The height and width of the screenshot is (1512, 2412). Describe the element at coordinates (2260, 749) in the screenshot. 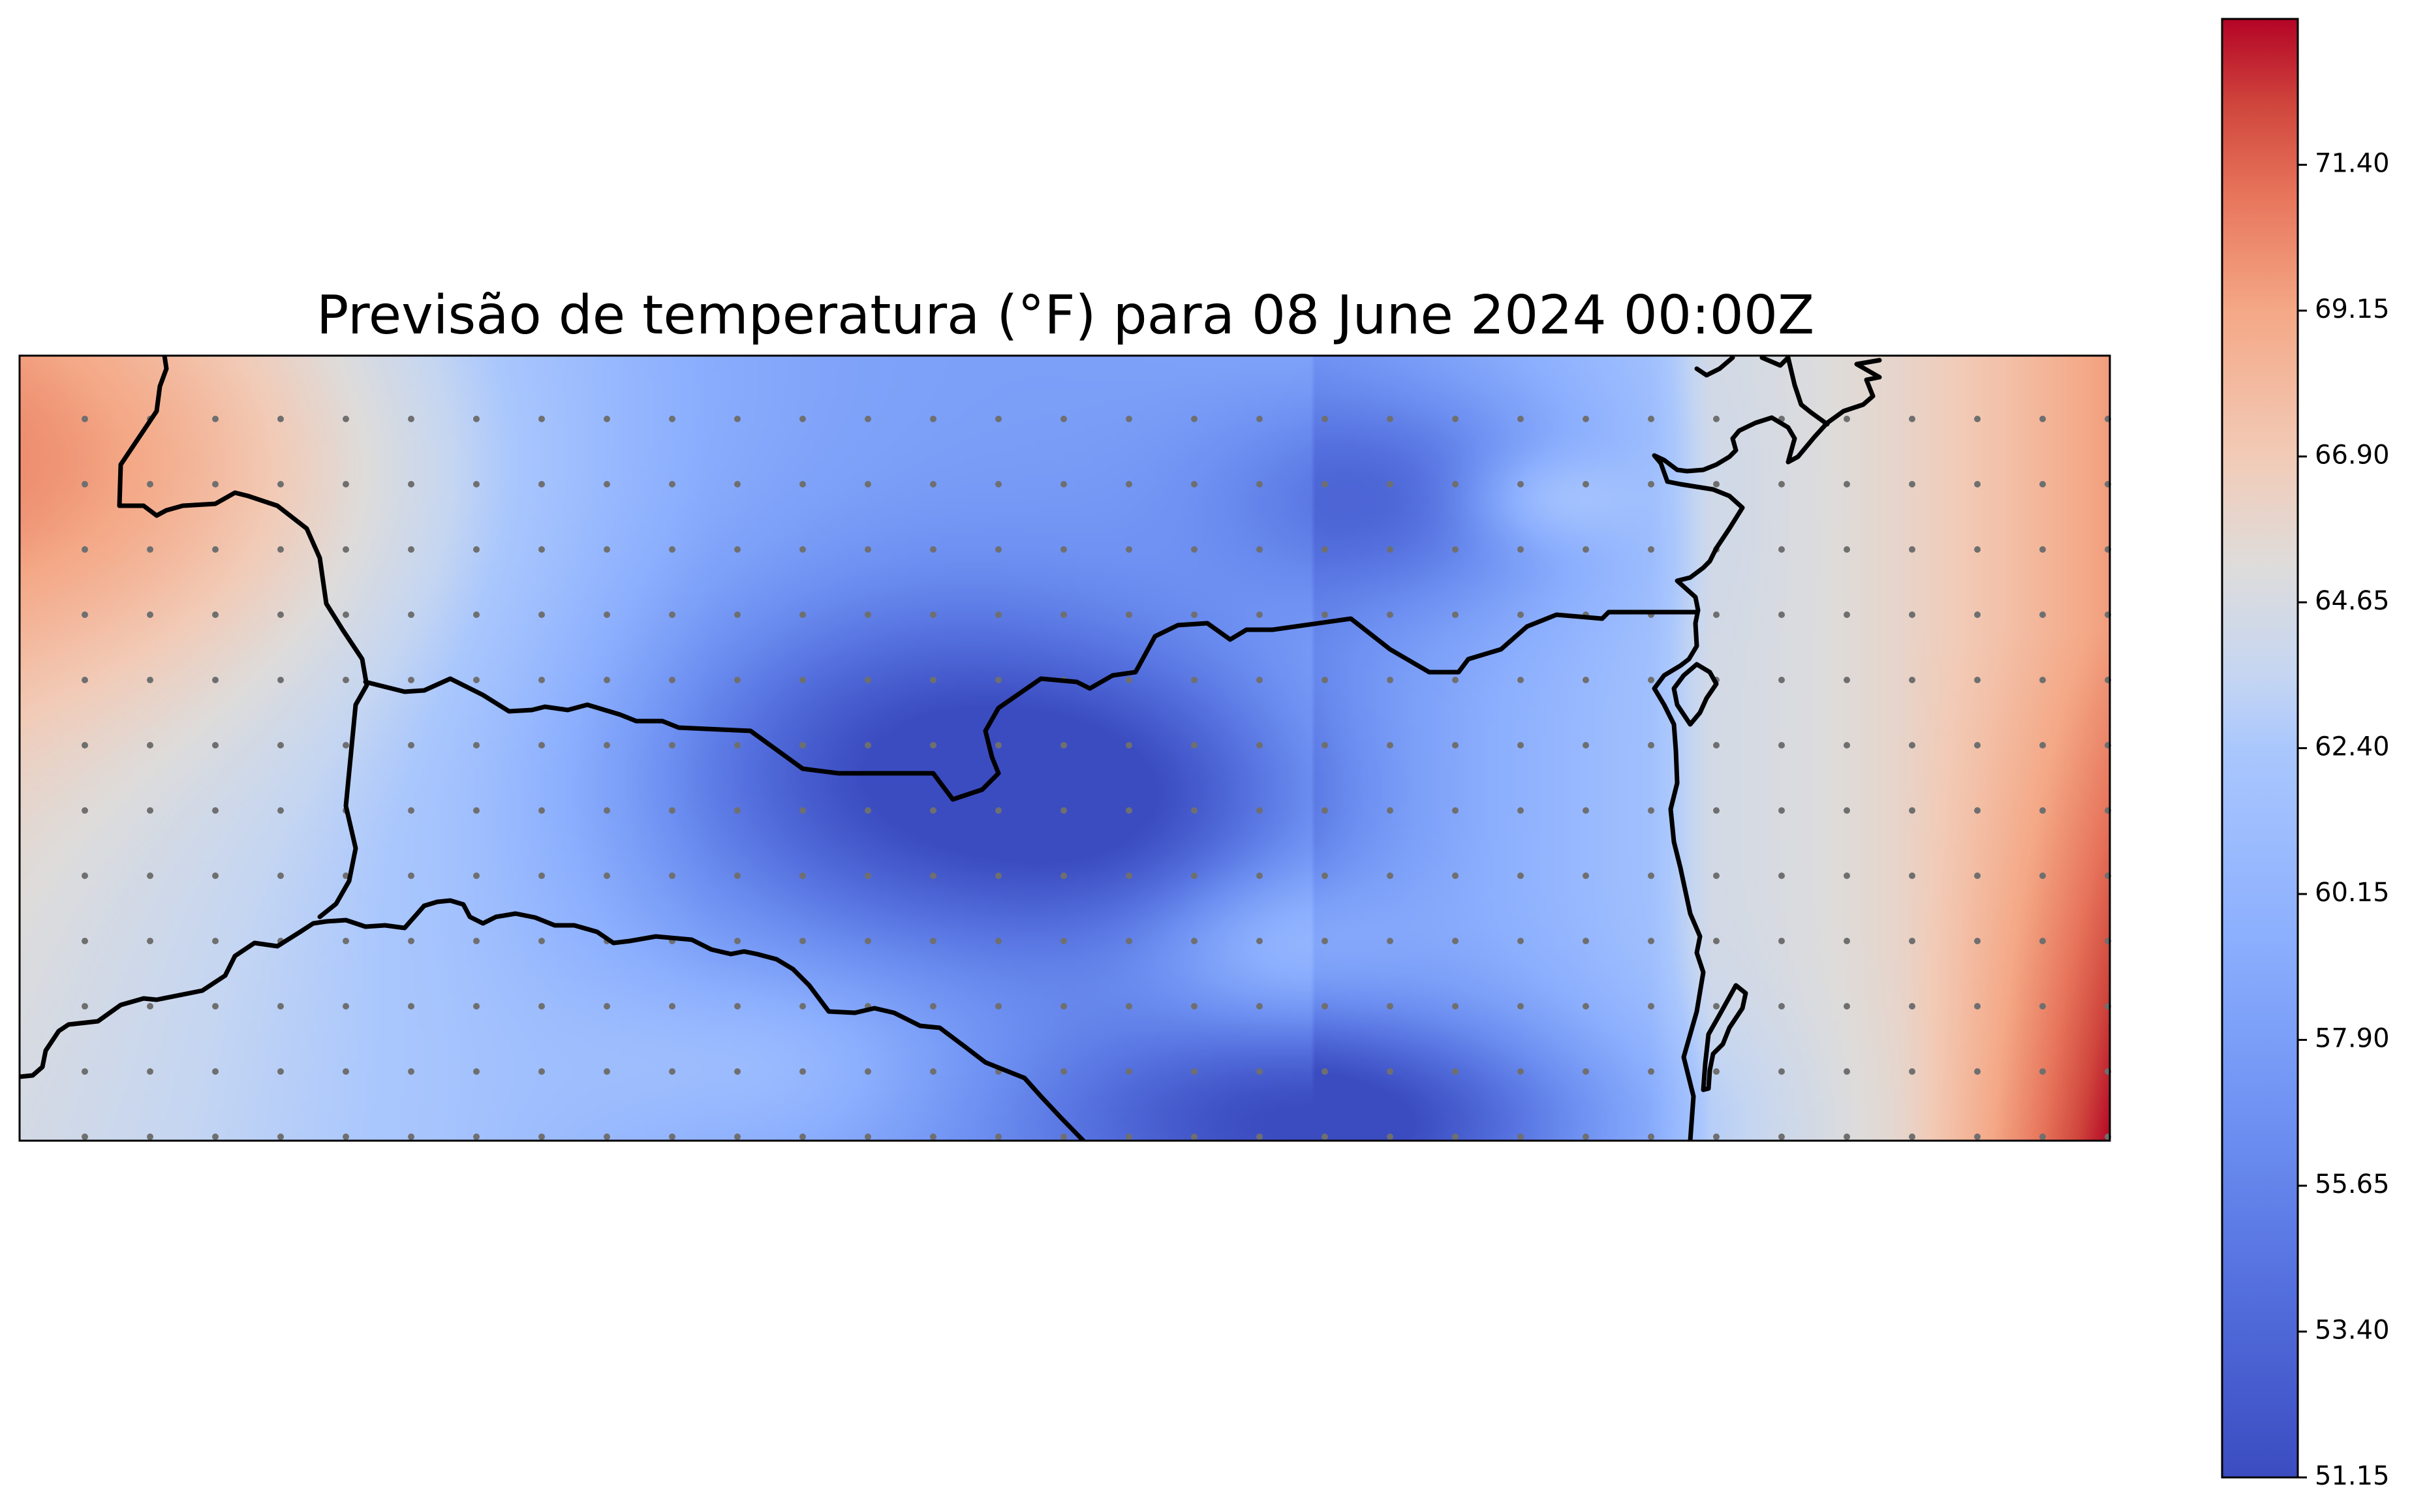

I see `colorbar-ramp` at that location.